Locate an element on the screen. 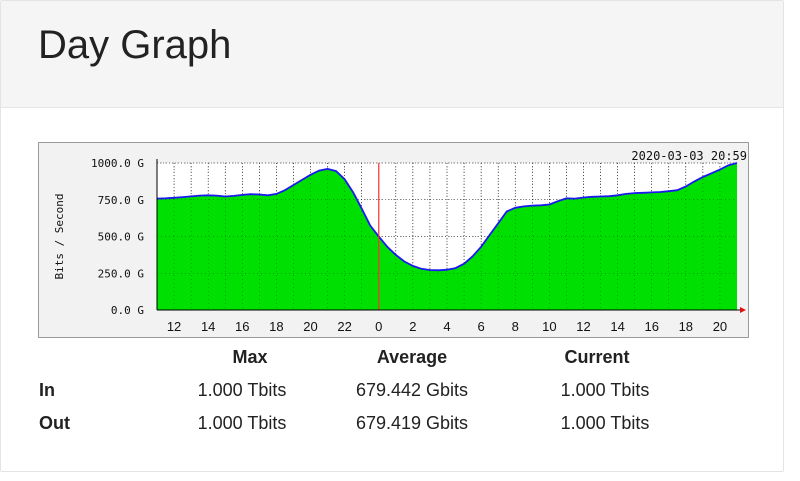 The image size is (800, 481). y-tick-label: 1000.0 G is located at coordinates (117, 163).